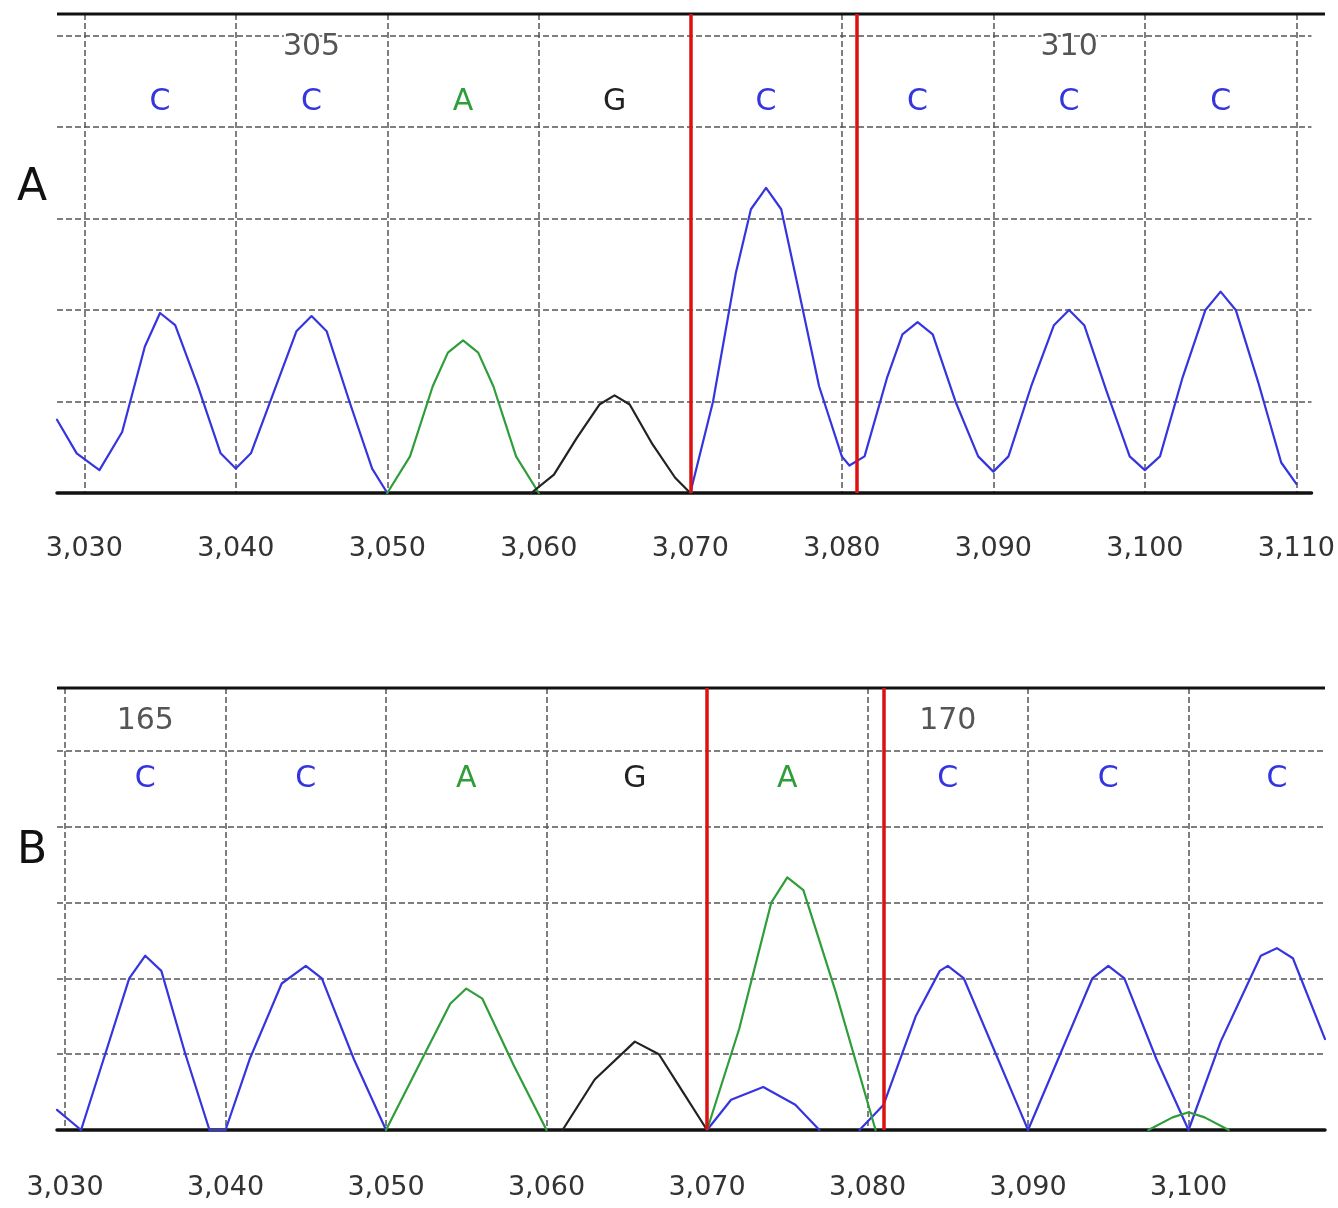 This screenshot has width=1338, height=1208. Describe the element at coordinates (948, 718) in the screenshot. I see `text: 170` at that location.